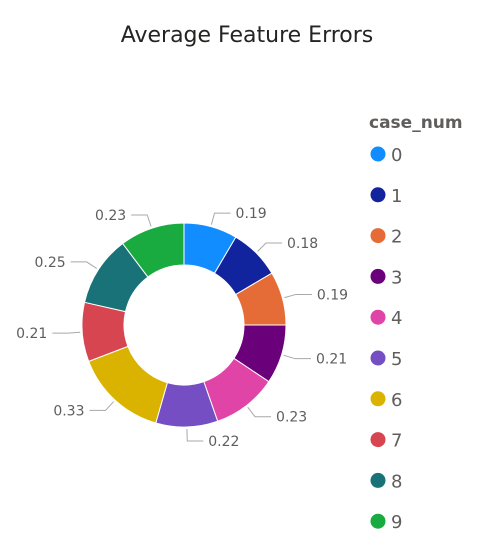 Image resolution: width=481 pixels, height=545 pixels. I want to click on data-label-7: 0.21, so click(31, 334).